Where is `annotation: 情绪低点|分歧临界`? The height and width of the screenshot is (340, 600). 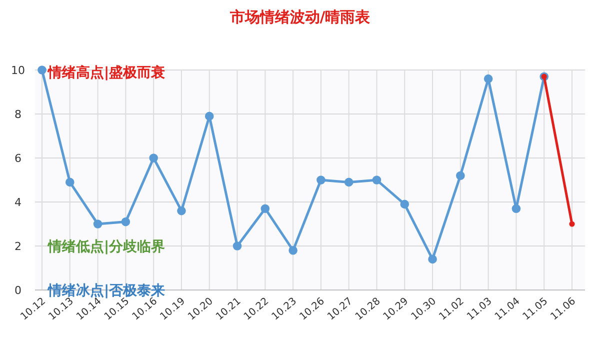 annotation: 情绪低点|分歧临界 is located at coordinates (106, 247).